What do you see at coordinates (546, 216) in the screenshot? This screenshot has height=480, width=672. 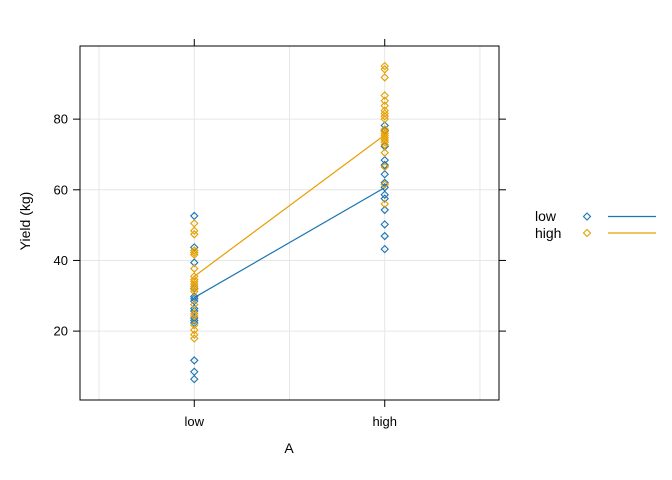 I see `legend-label-low: low` at bounding box center [546, 216].